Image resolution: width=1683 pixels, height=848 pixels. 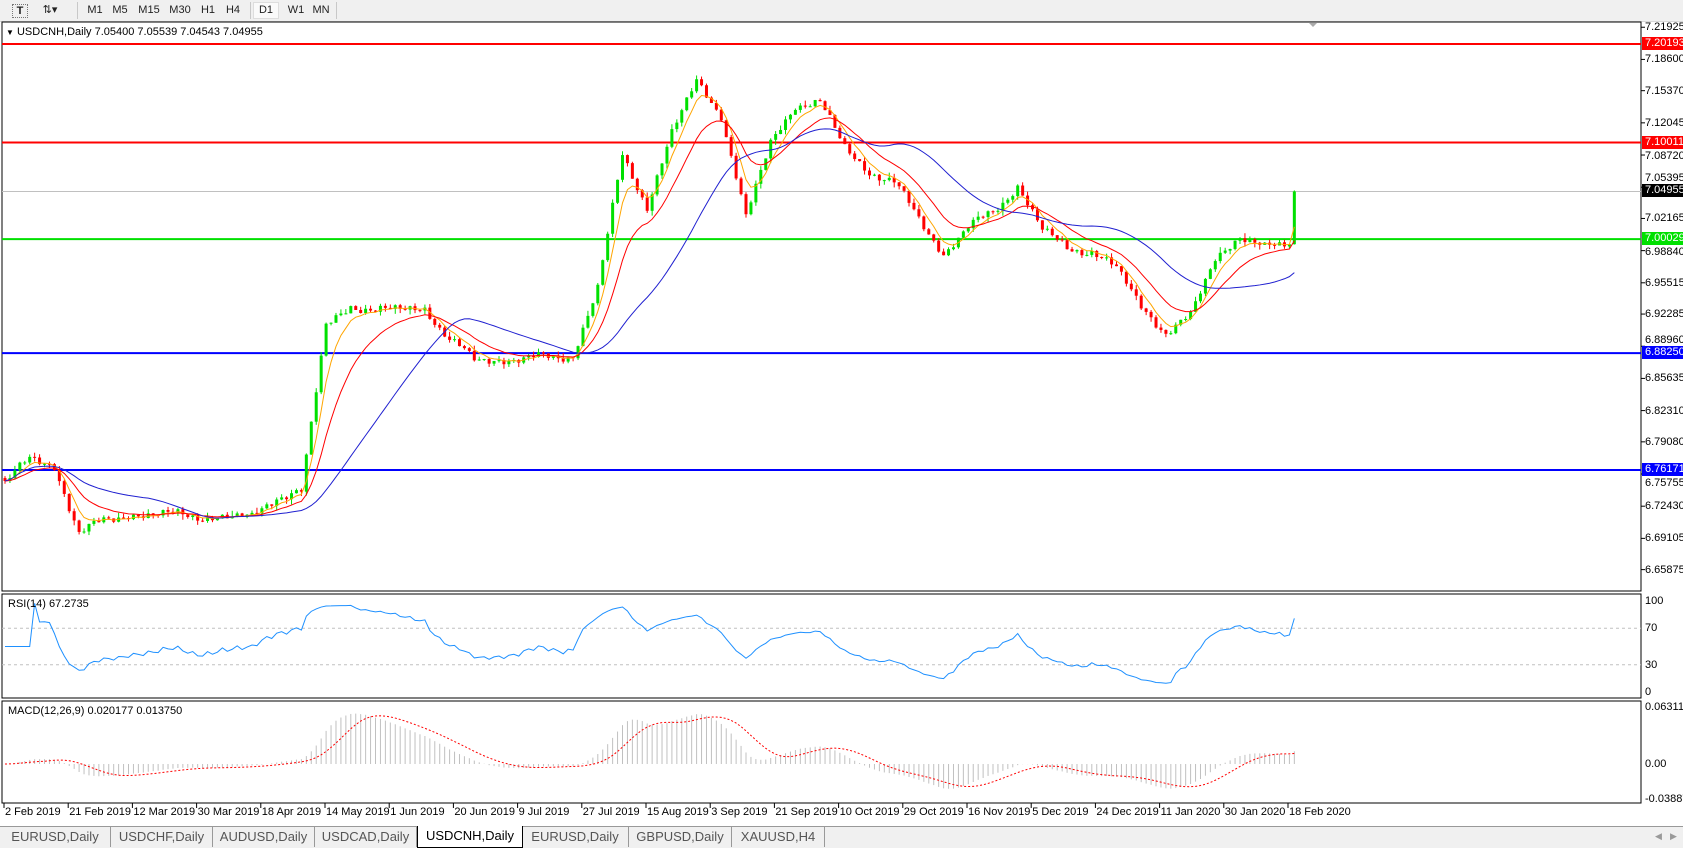 What do you see at coordinates (296, 10) in the screenshot?
I see `timeframe-w1: W1` at bounding box center [296, 10].